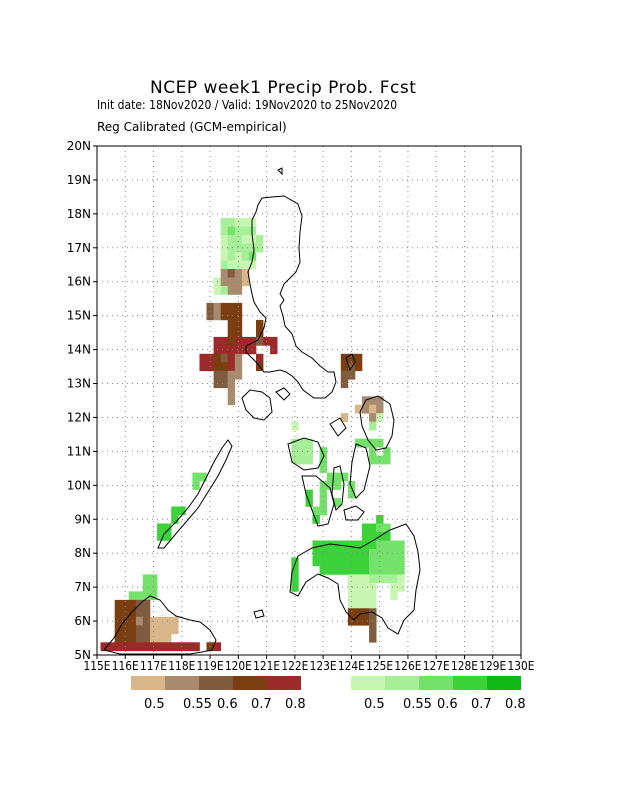 The image size is (618, 800). I want to click on lat-tick-label: 18N, so click(79, 214).